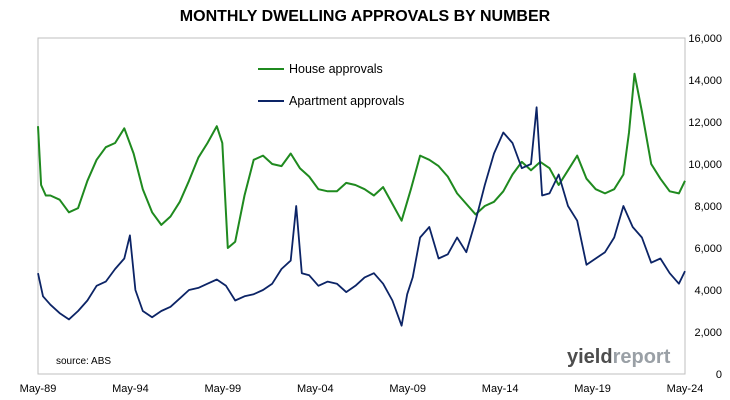  Describe the element at coordinates (705, 39) in the screenshot. I see `y-tick-label: 16,000` at that location.